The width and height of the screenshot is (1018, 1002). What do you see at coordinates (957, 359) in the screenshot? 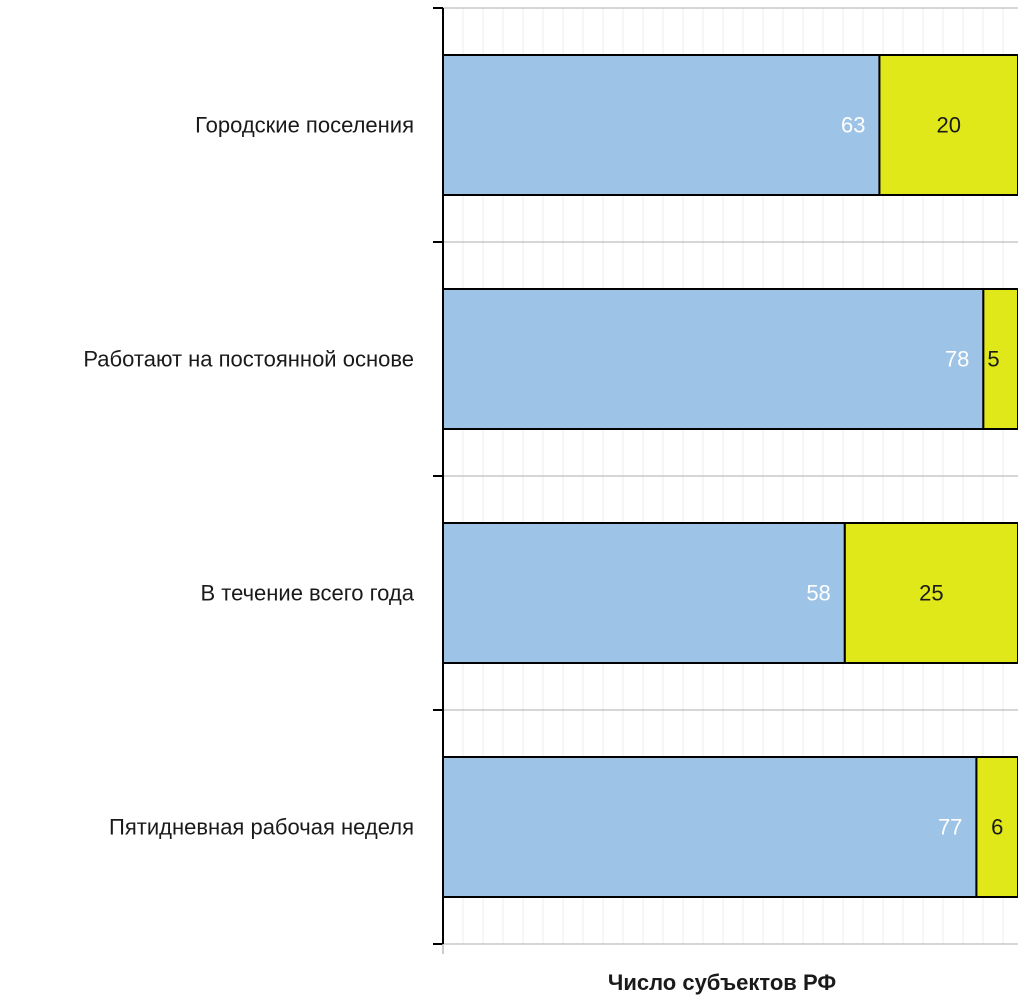
I see `data-label: 78` at bounding box center [957, 359].